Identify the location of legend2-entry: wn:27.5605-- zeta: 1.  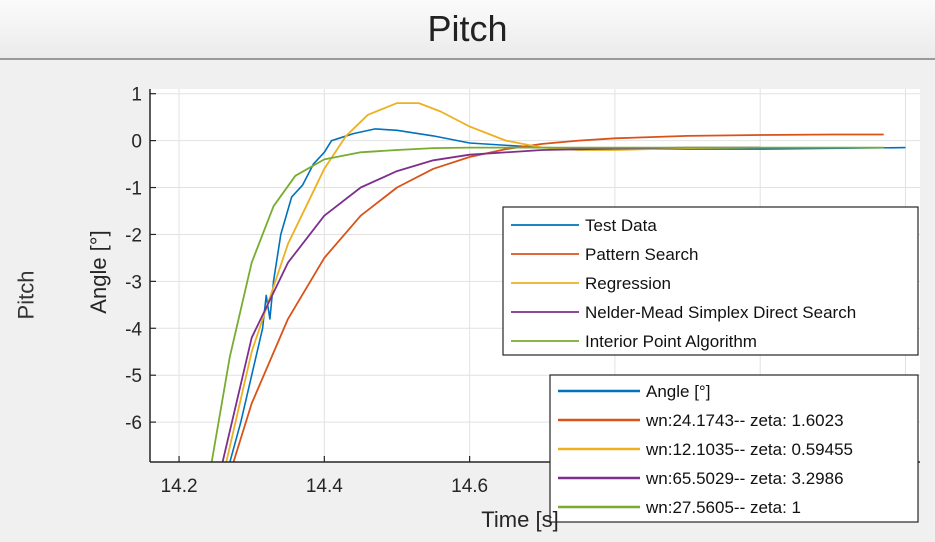
(723, 507).